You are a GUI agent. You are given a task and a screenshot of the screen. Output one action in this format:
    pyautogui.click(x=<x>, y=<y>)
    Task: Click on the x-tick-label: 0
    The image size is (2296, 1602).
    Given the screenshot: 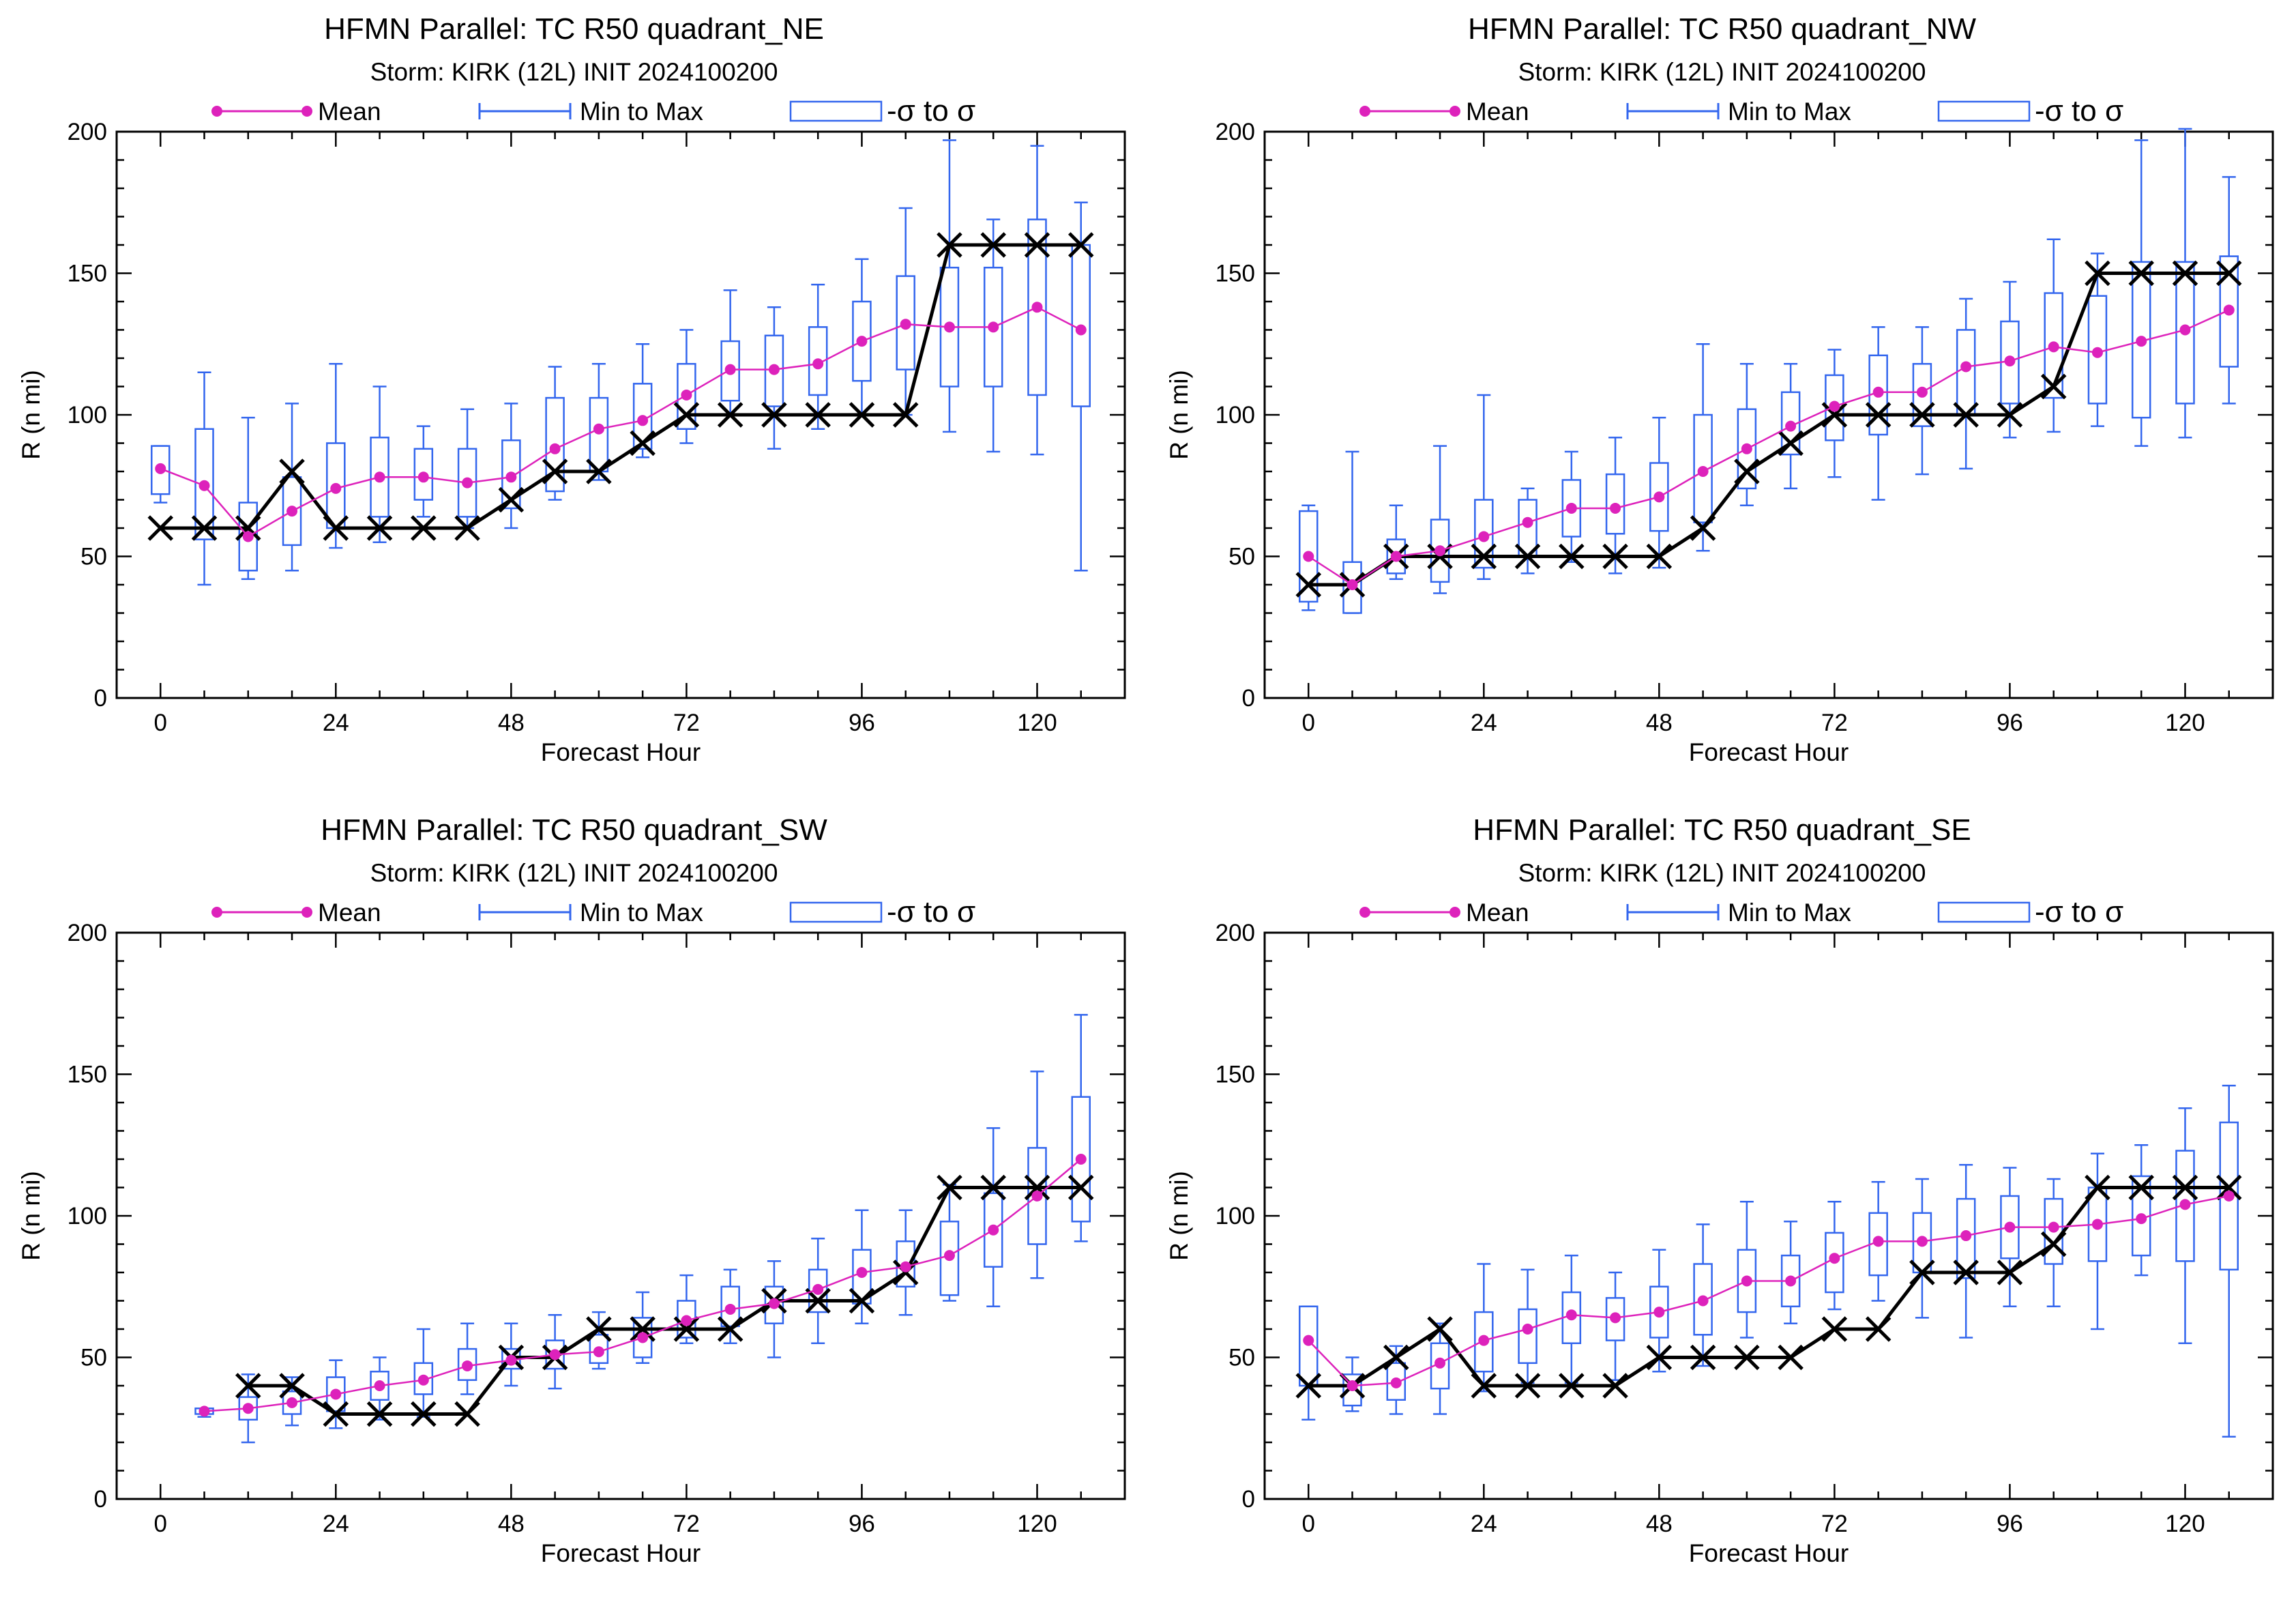 What is the action you would take?
    pyautogui.click(x=160, y=723)
    